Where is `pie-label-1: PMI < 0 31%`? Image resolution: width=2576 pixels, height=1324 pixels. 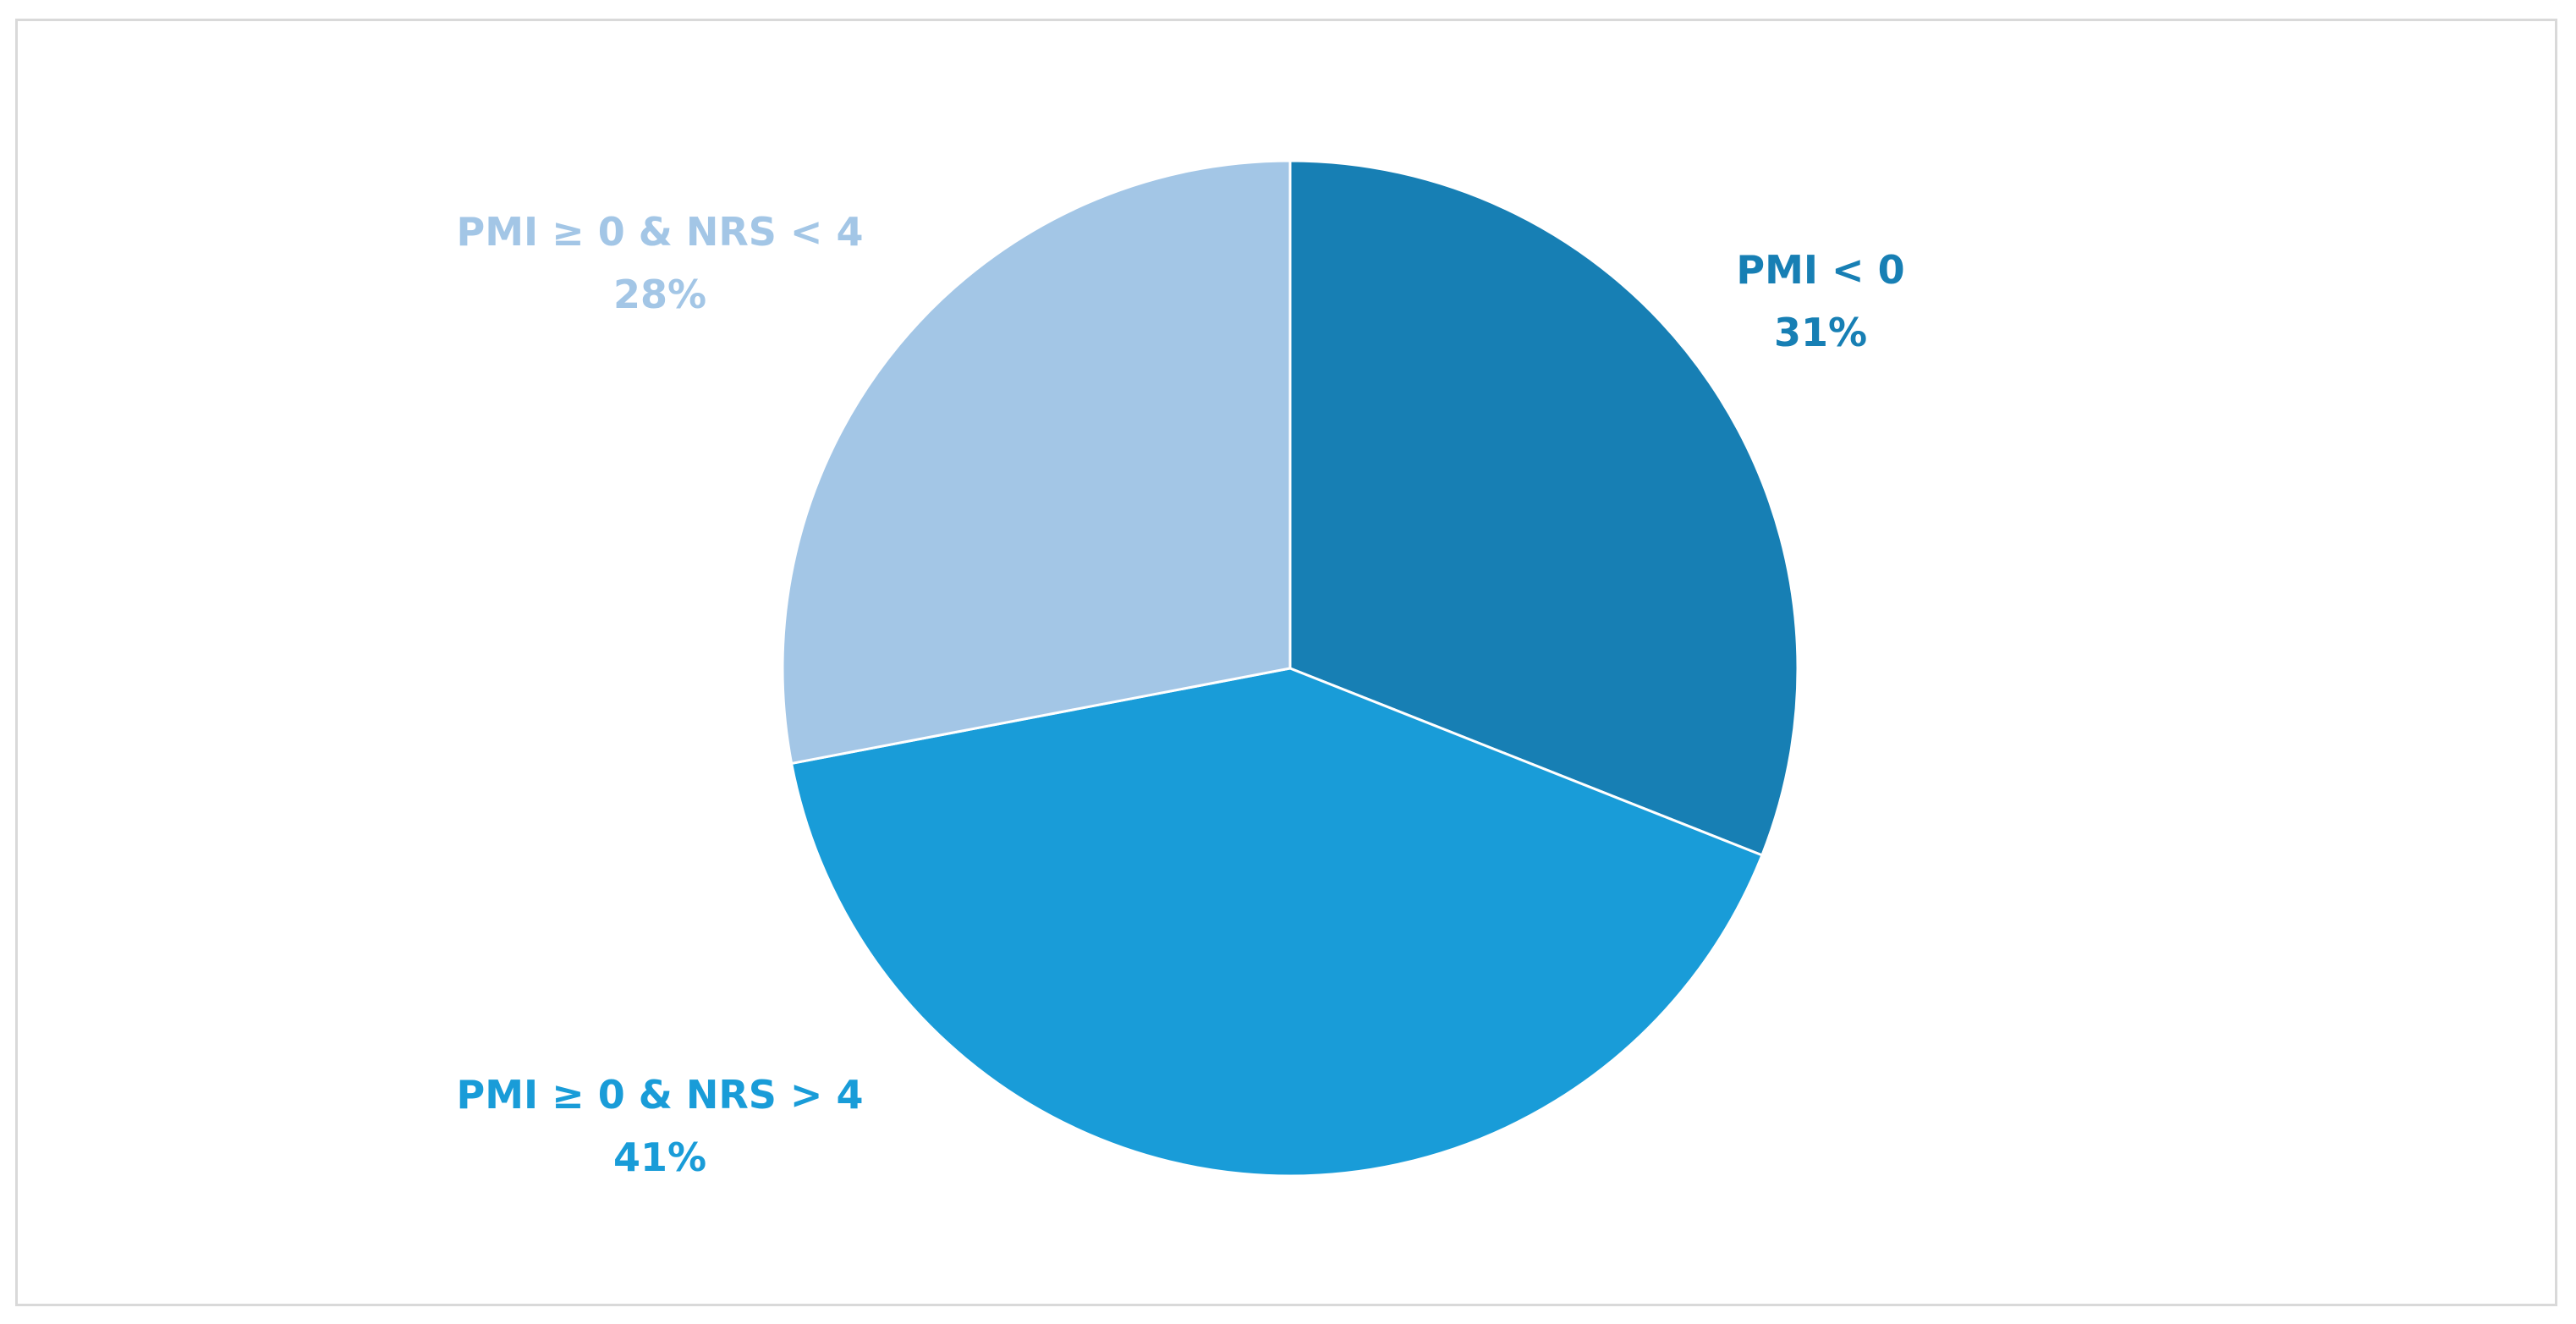 pie-label-1: PMI < 0 31% is located at coordinates (1820, 301).